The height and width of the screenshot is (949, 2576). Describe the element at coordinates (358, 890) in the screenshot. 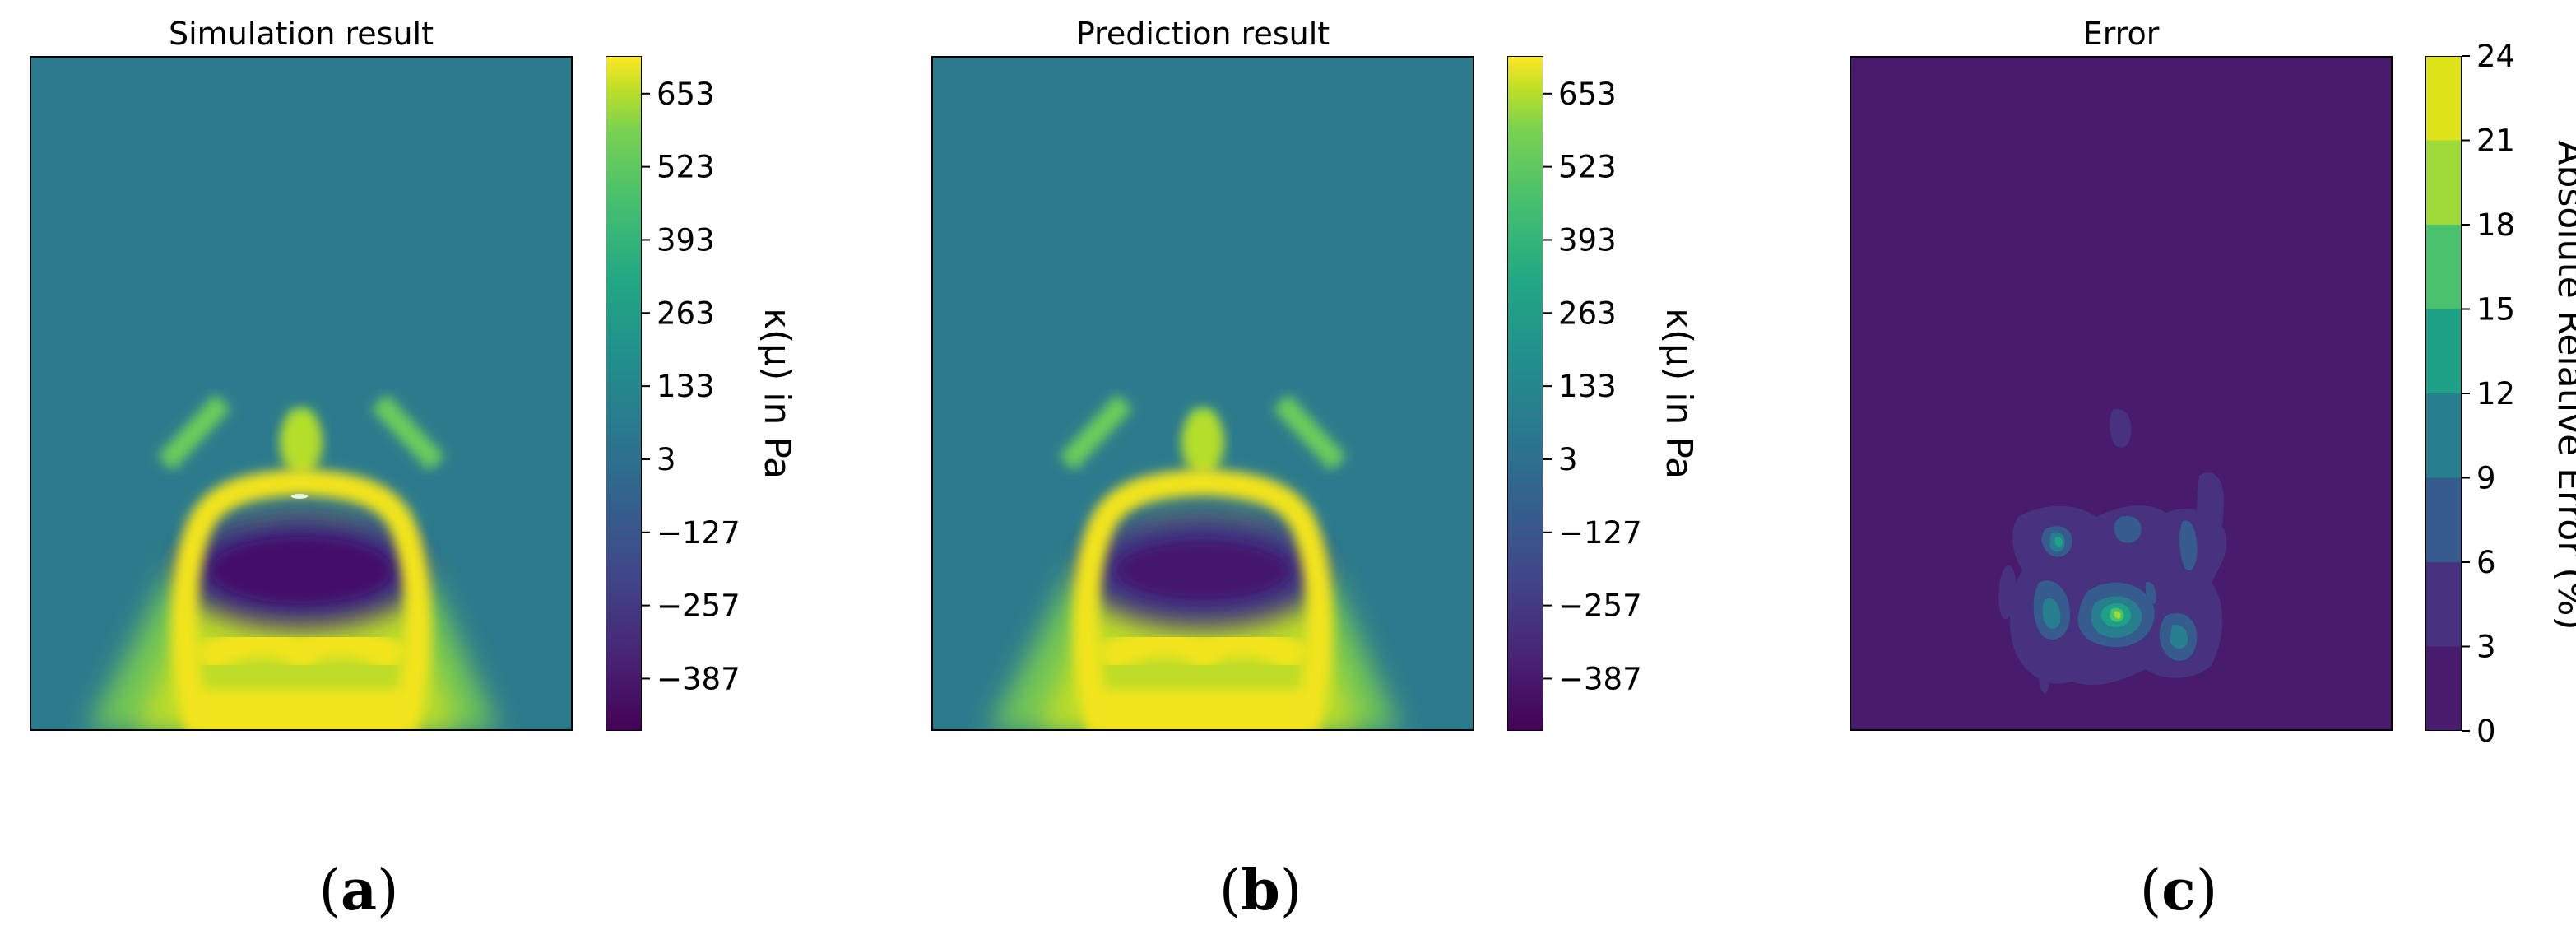

I see `caption-a: (a)` at that location.